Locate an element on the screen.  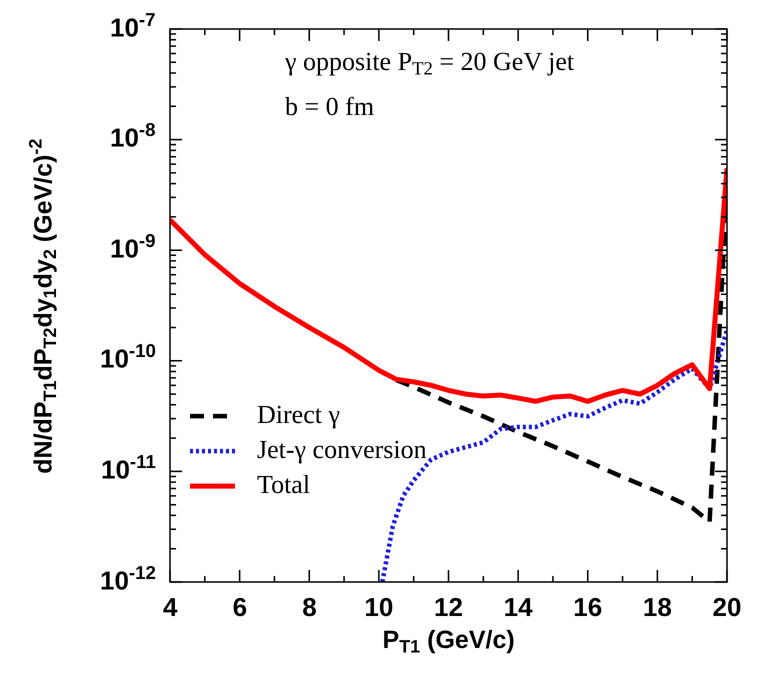
y-tick-label: 10$^{-10}$ is located at coordinates (128, 357).